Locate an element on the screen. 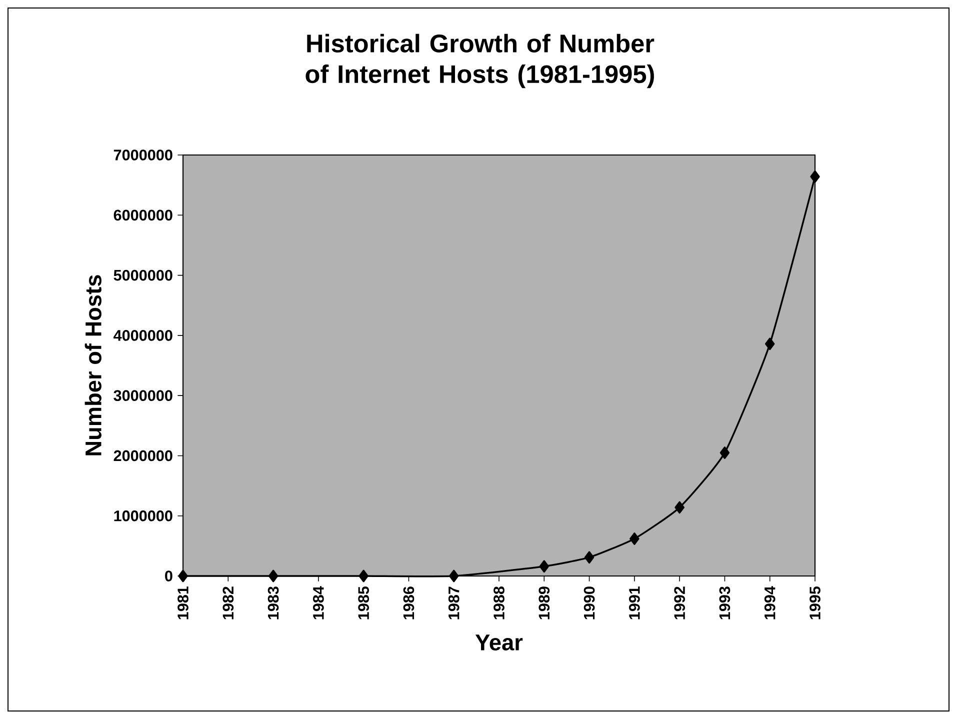 The image size is (956, 719). x-tick-label: 1989 is located at coordinates (544, 603).